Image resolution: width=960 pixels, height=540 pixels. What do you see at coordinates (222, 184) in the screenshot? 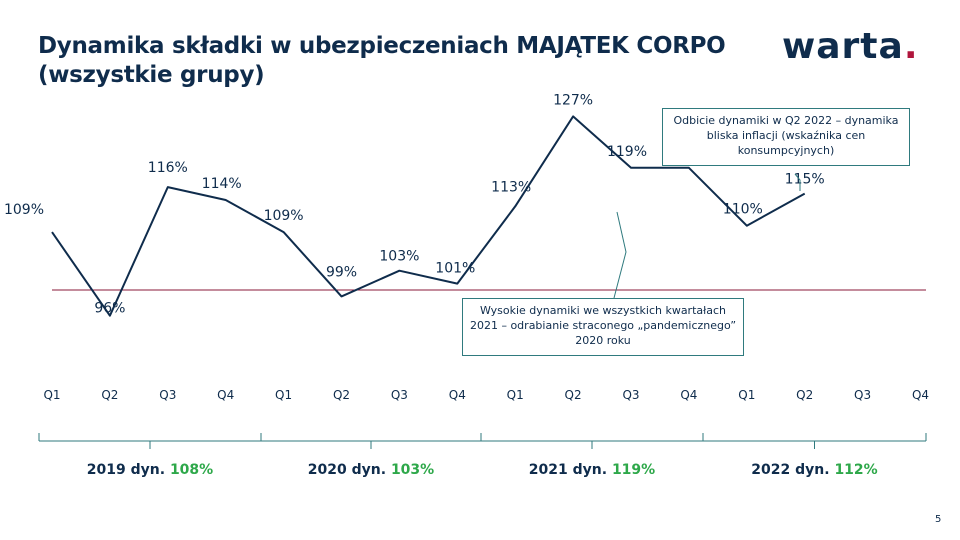
I see `data-label: 114%` at bounding box center [222, 184].